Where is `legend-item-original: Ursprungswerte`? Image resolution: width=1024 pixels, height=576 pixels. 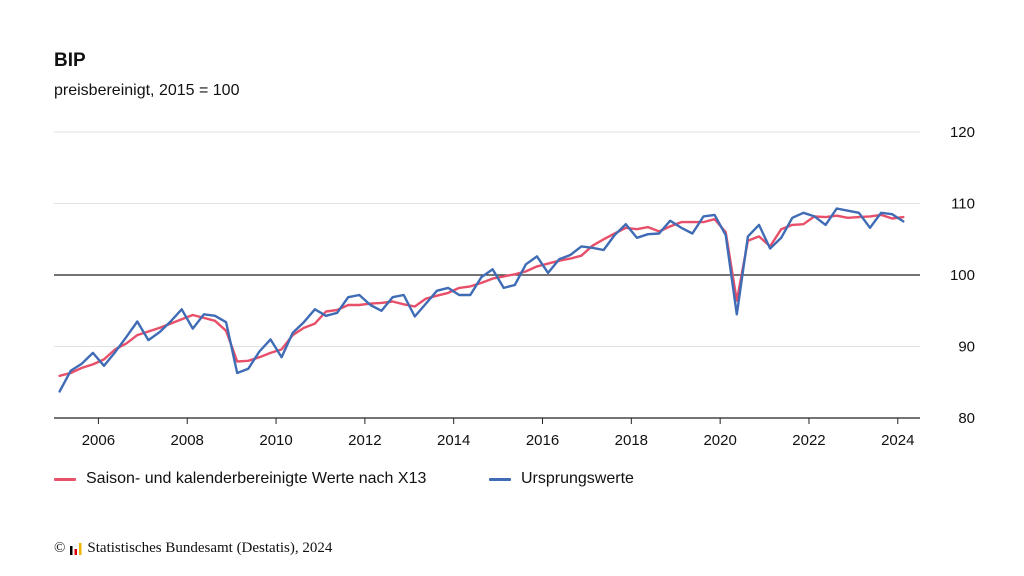
legend-item-original: Ursprungswerte is located at coordinates (561, 479).